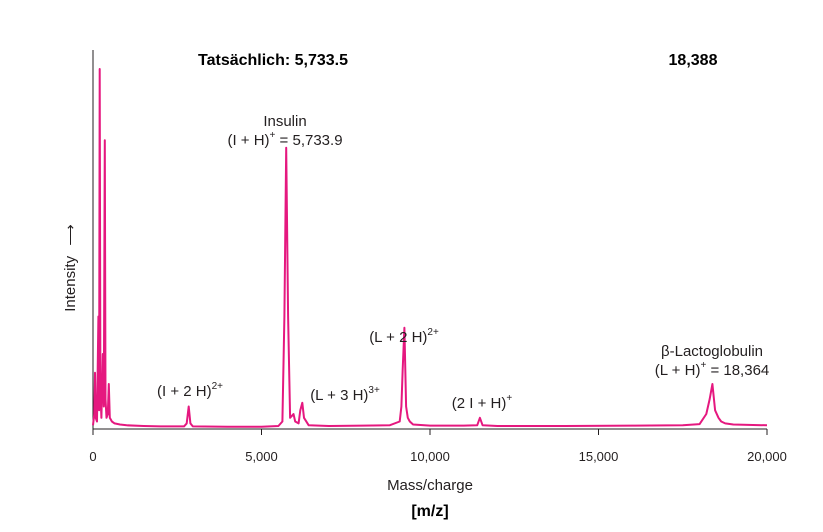 The width and height of the screenshot is (823, 532). What do you see at coordinates (70, 283) in the screenshot?
I see `y-axis-label: Intensity` at bounding box center [70, 283].